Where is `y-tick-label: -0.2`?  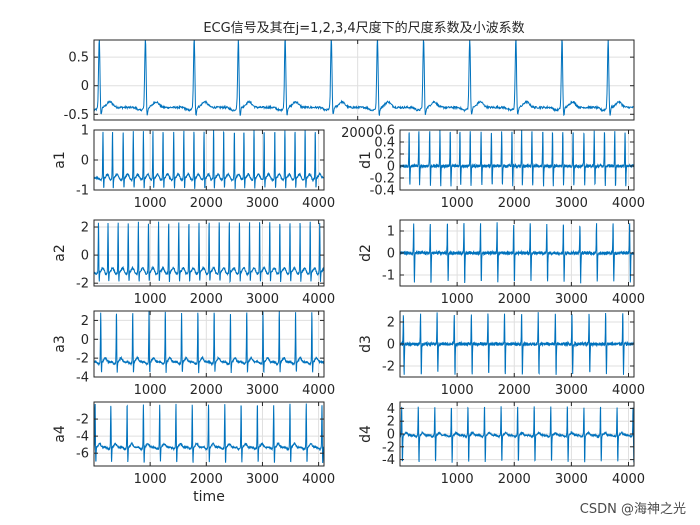
y-tick-label: -0.2 is located at coordinates (382, 179).